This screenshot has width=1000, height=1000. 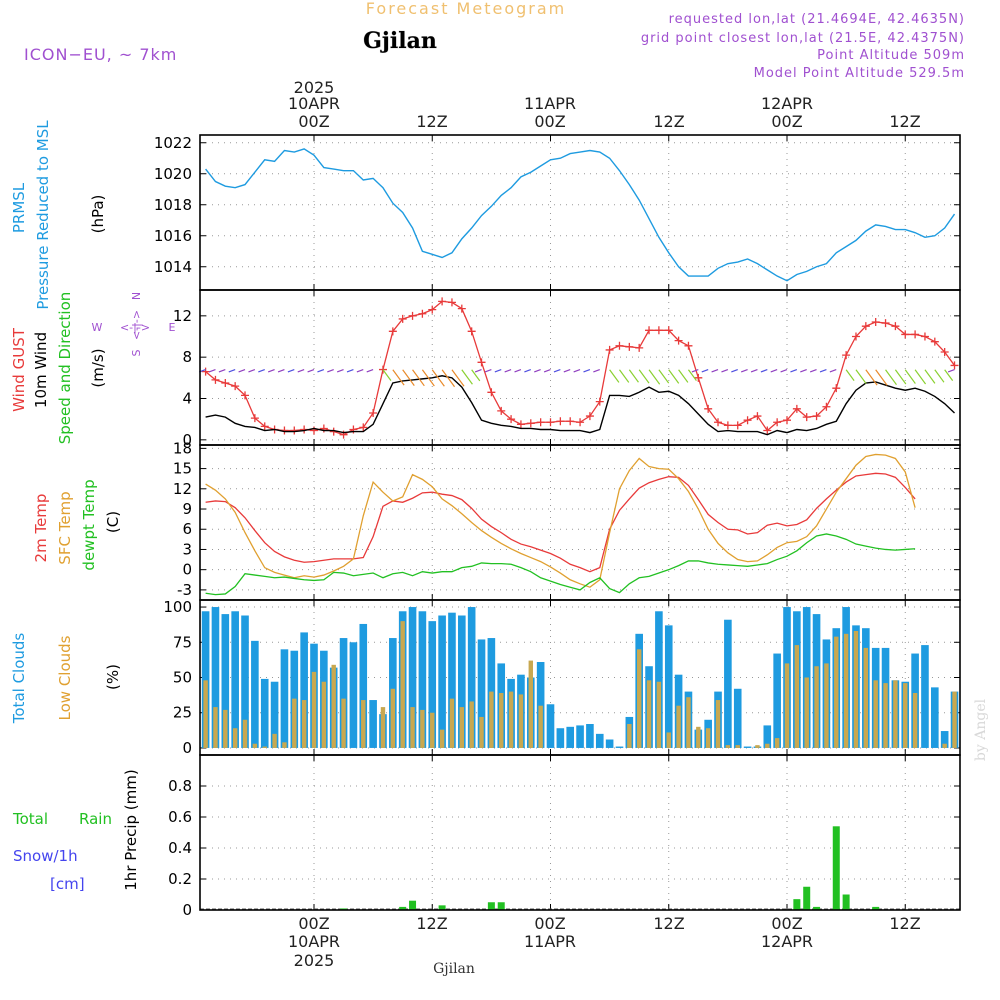 What do you see at coordinates (668, 923) in the screenshot?
I see `bottom-tick-label: 12Z` at bounding box center [668, 923].